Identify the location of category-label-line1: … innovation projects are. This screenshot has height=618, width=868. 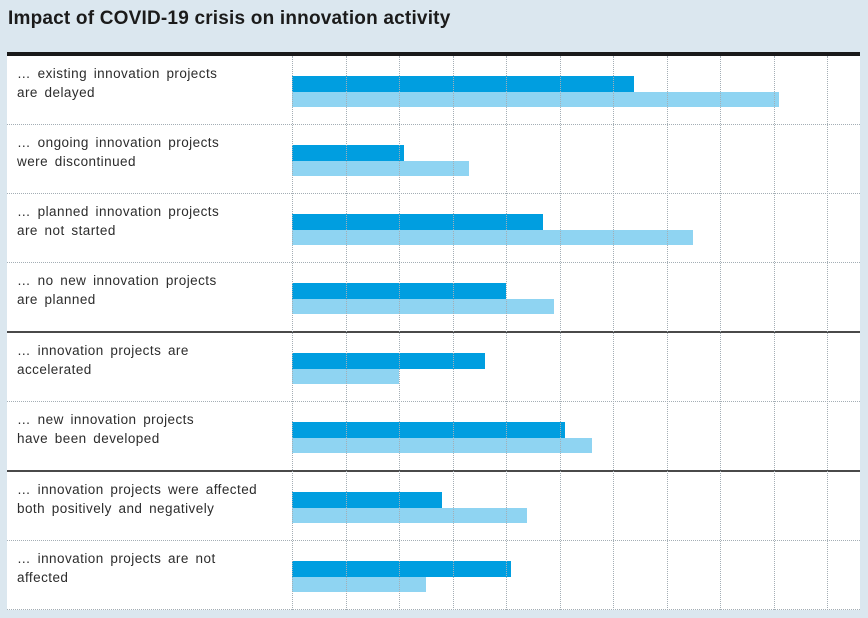
(103, 350).